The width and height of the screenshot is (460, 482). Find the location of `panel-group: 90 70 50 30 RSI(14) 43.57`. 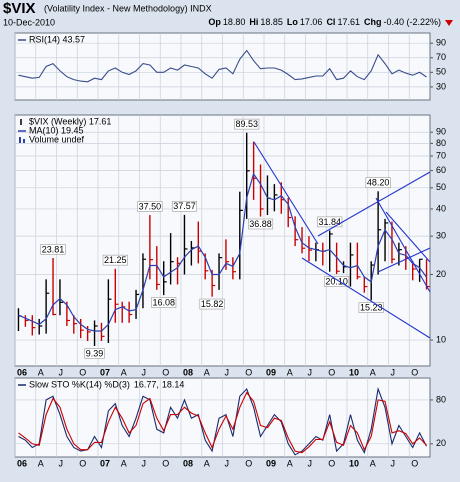

panel-group: 90 70 50 30 RSI(14) 43.57 is located at coordinates (230, 66).